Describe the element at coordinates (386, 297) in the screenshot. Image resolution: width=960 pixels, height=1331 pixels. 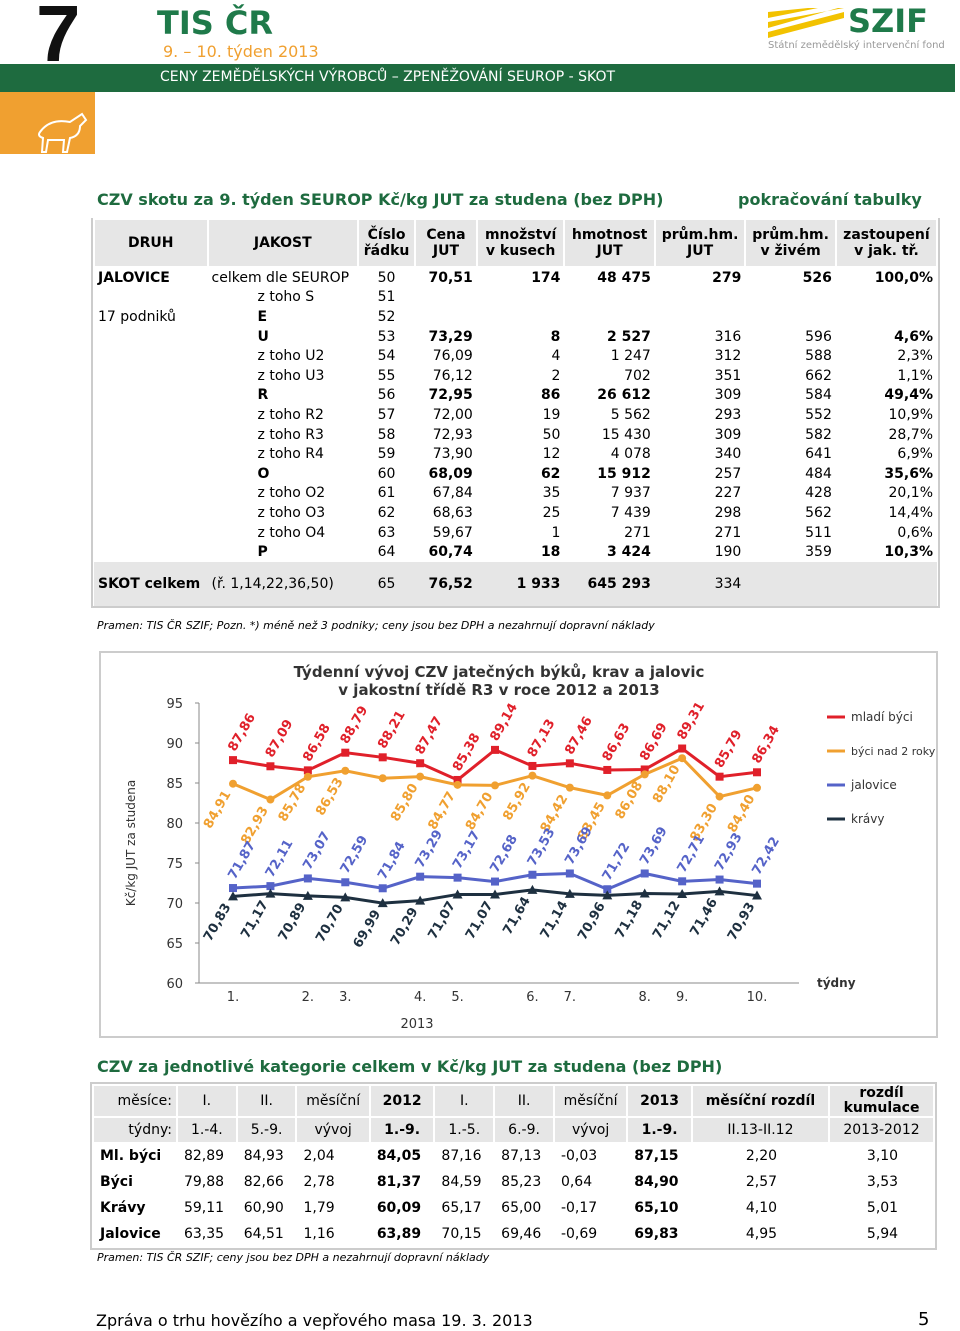
I see `cell: 51` at that location.